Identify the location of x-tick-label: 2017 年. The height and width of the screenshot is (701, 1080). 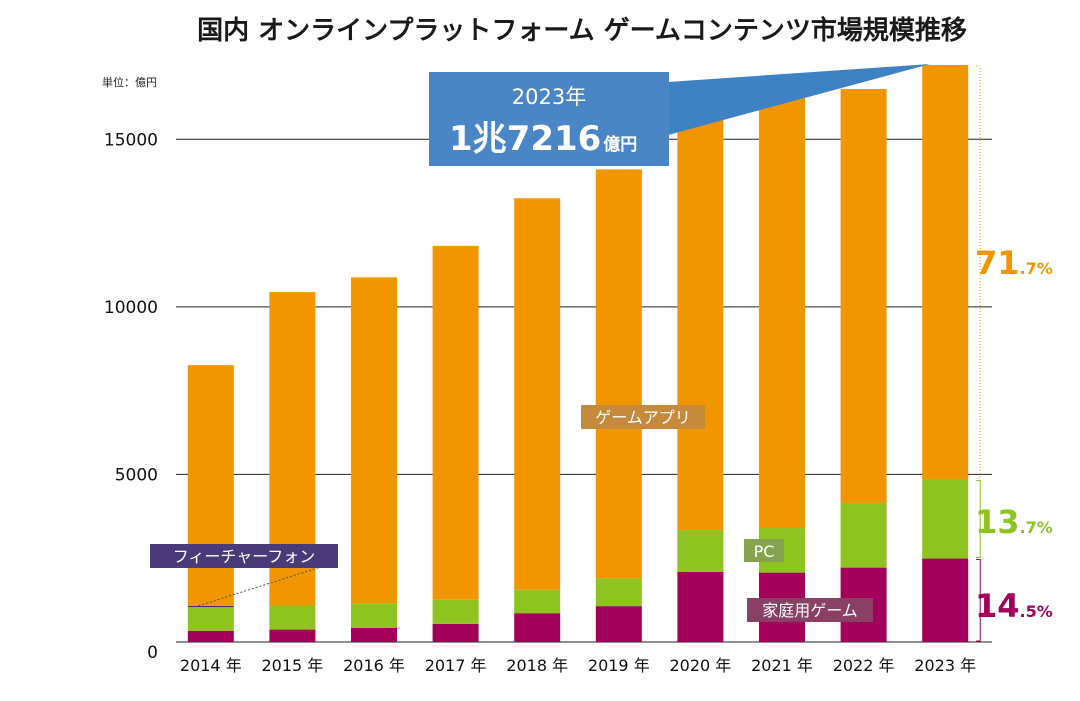
(456, 665).